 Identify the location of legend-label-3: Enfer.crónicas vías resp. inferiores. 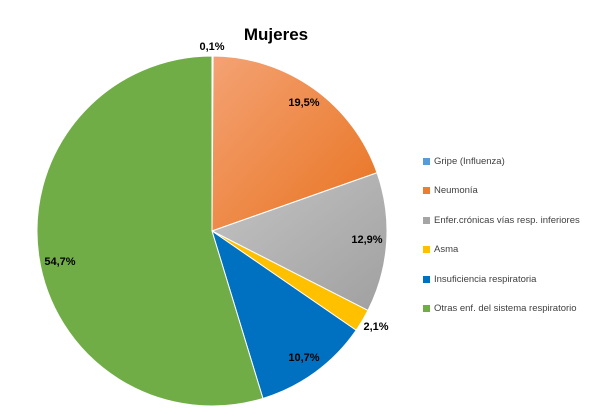
(507, 220).